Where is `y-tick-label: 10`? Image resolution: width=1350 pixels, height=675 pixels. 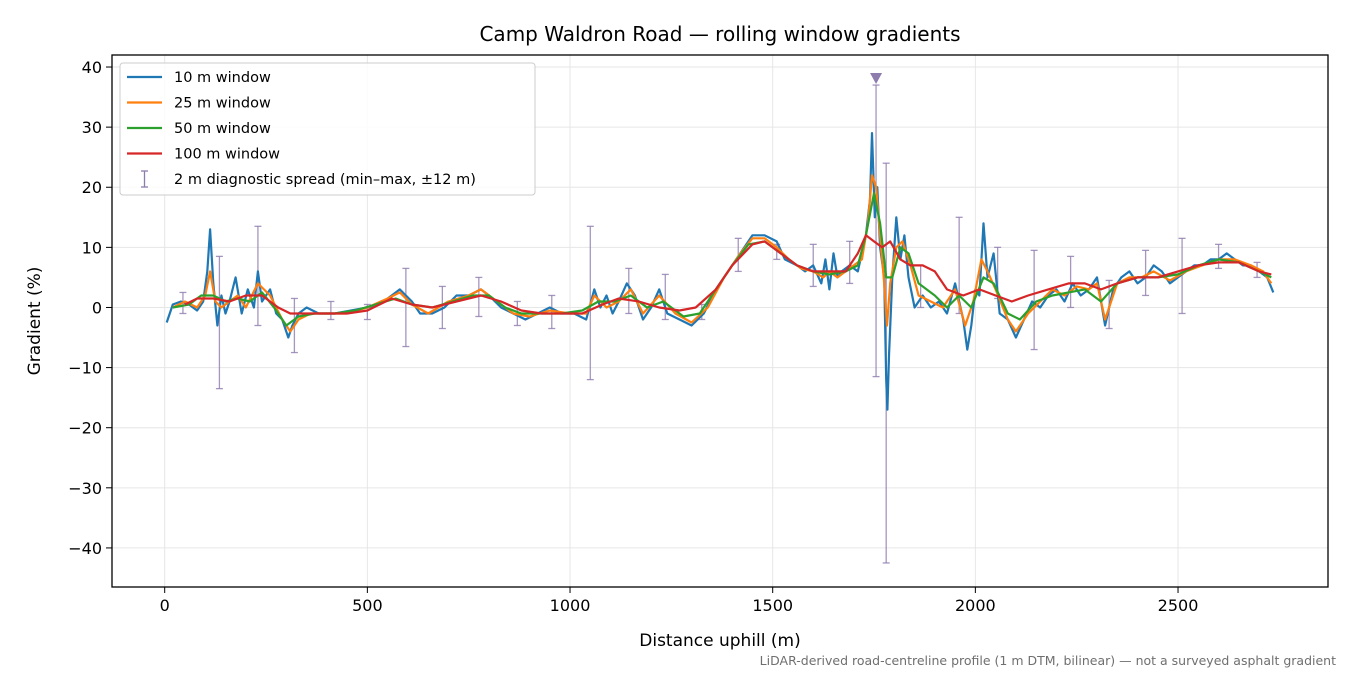
y-tick-label: 10 is located at coordinates (92, 247).